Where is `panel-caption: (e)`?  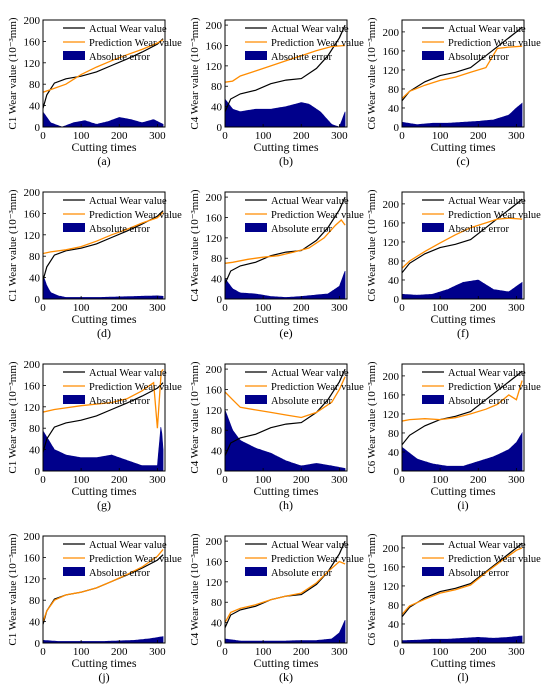
panel-caption: (e) is located at coordinates (285, 333).